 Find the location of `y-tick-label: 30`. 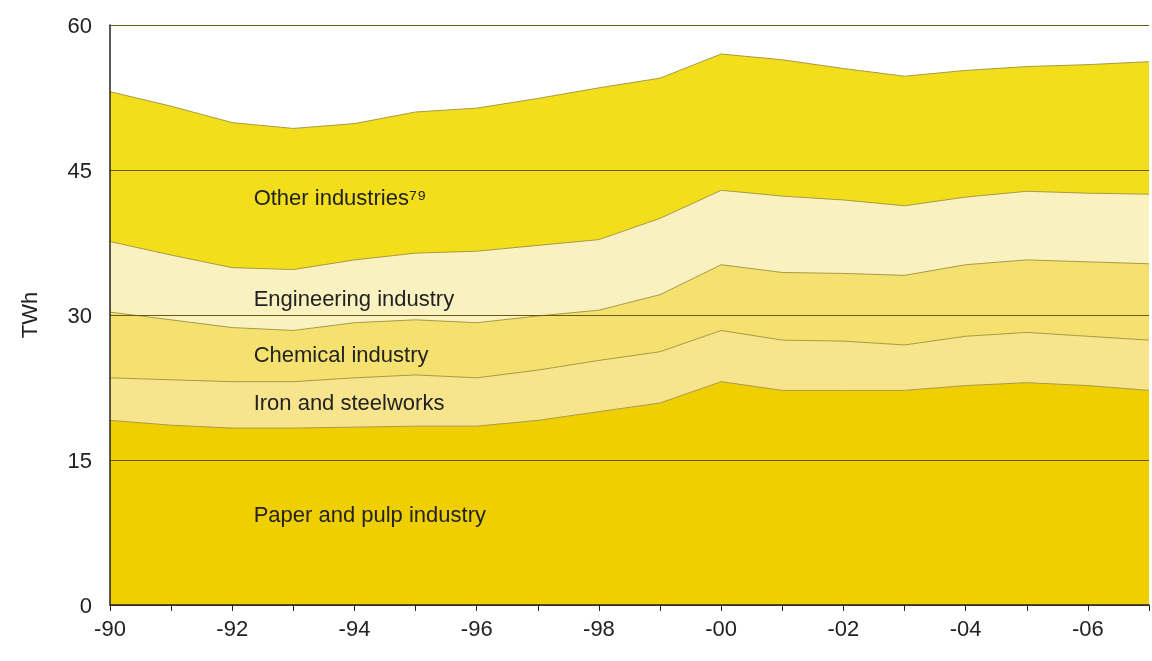

y-tick-label: 30 is located at coordinates (79, 315).